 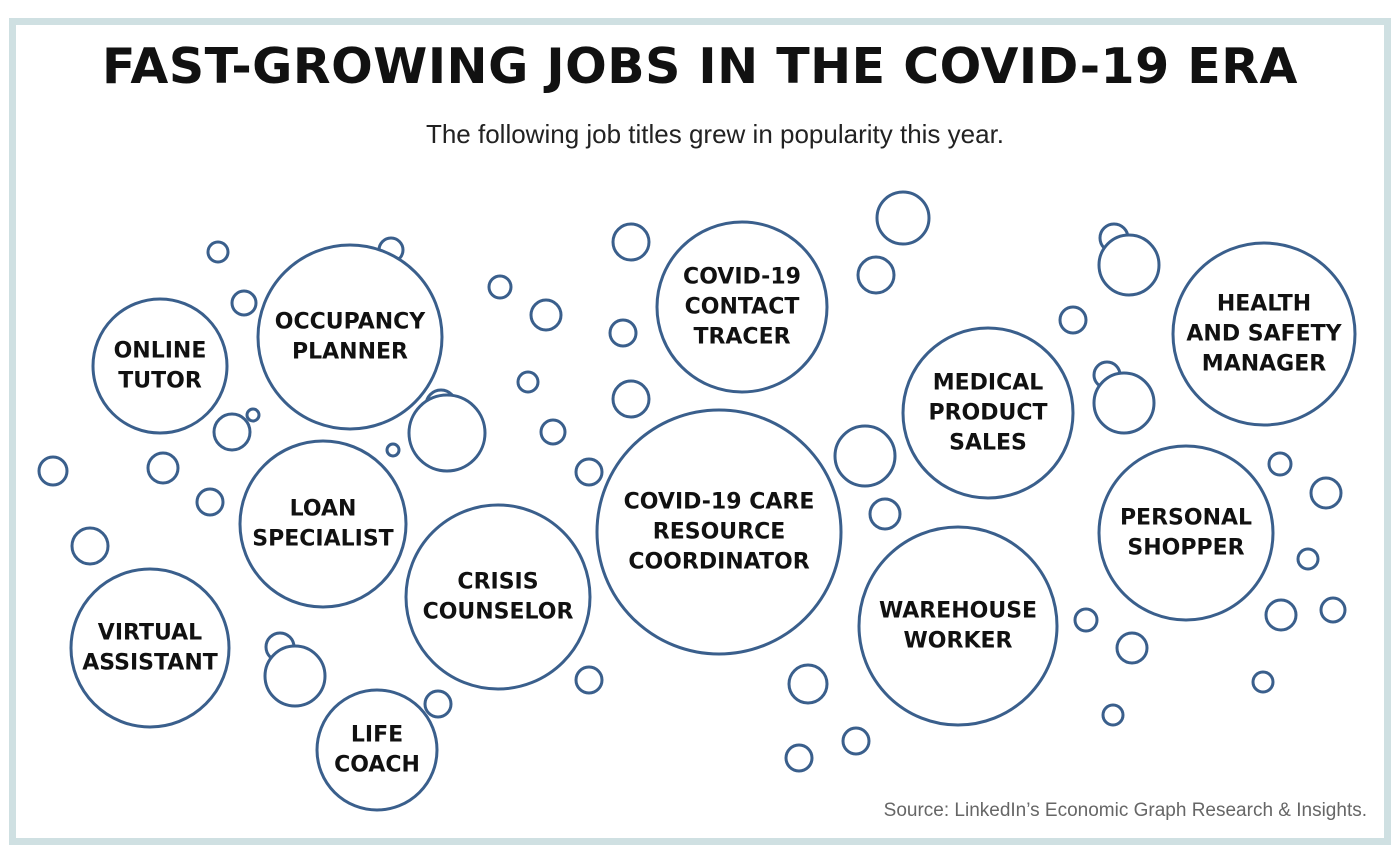 I want to click on job-bubble-occupancy-planner: OCCUPANCY PLANNER, so click(x=350, y=337).